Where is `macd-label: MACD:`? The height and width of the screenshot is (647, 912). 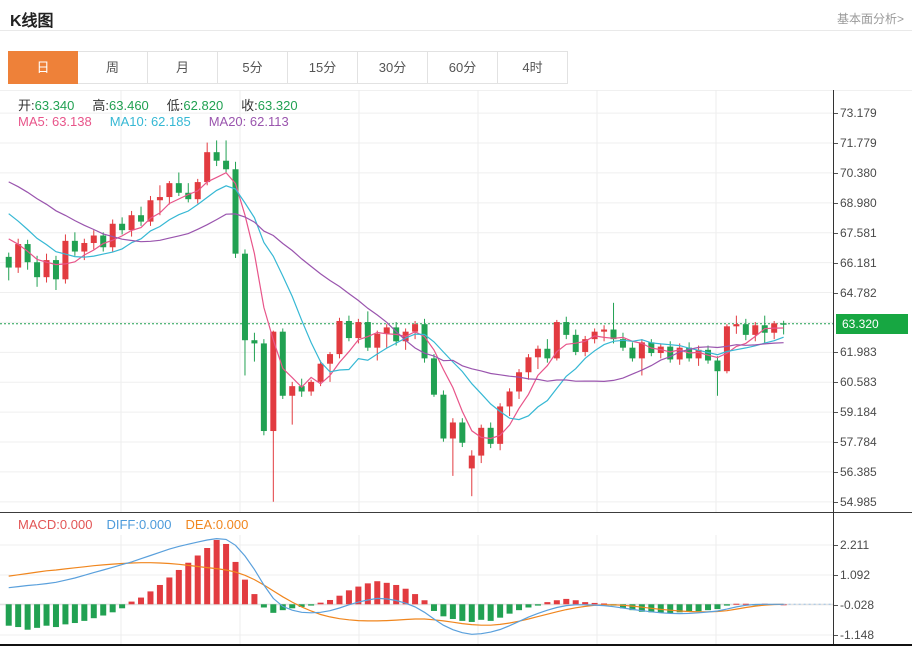
macd-label: MACD: is located at coordinates (39, 524).